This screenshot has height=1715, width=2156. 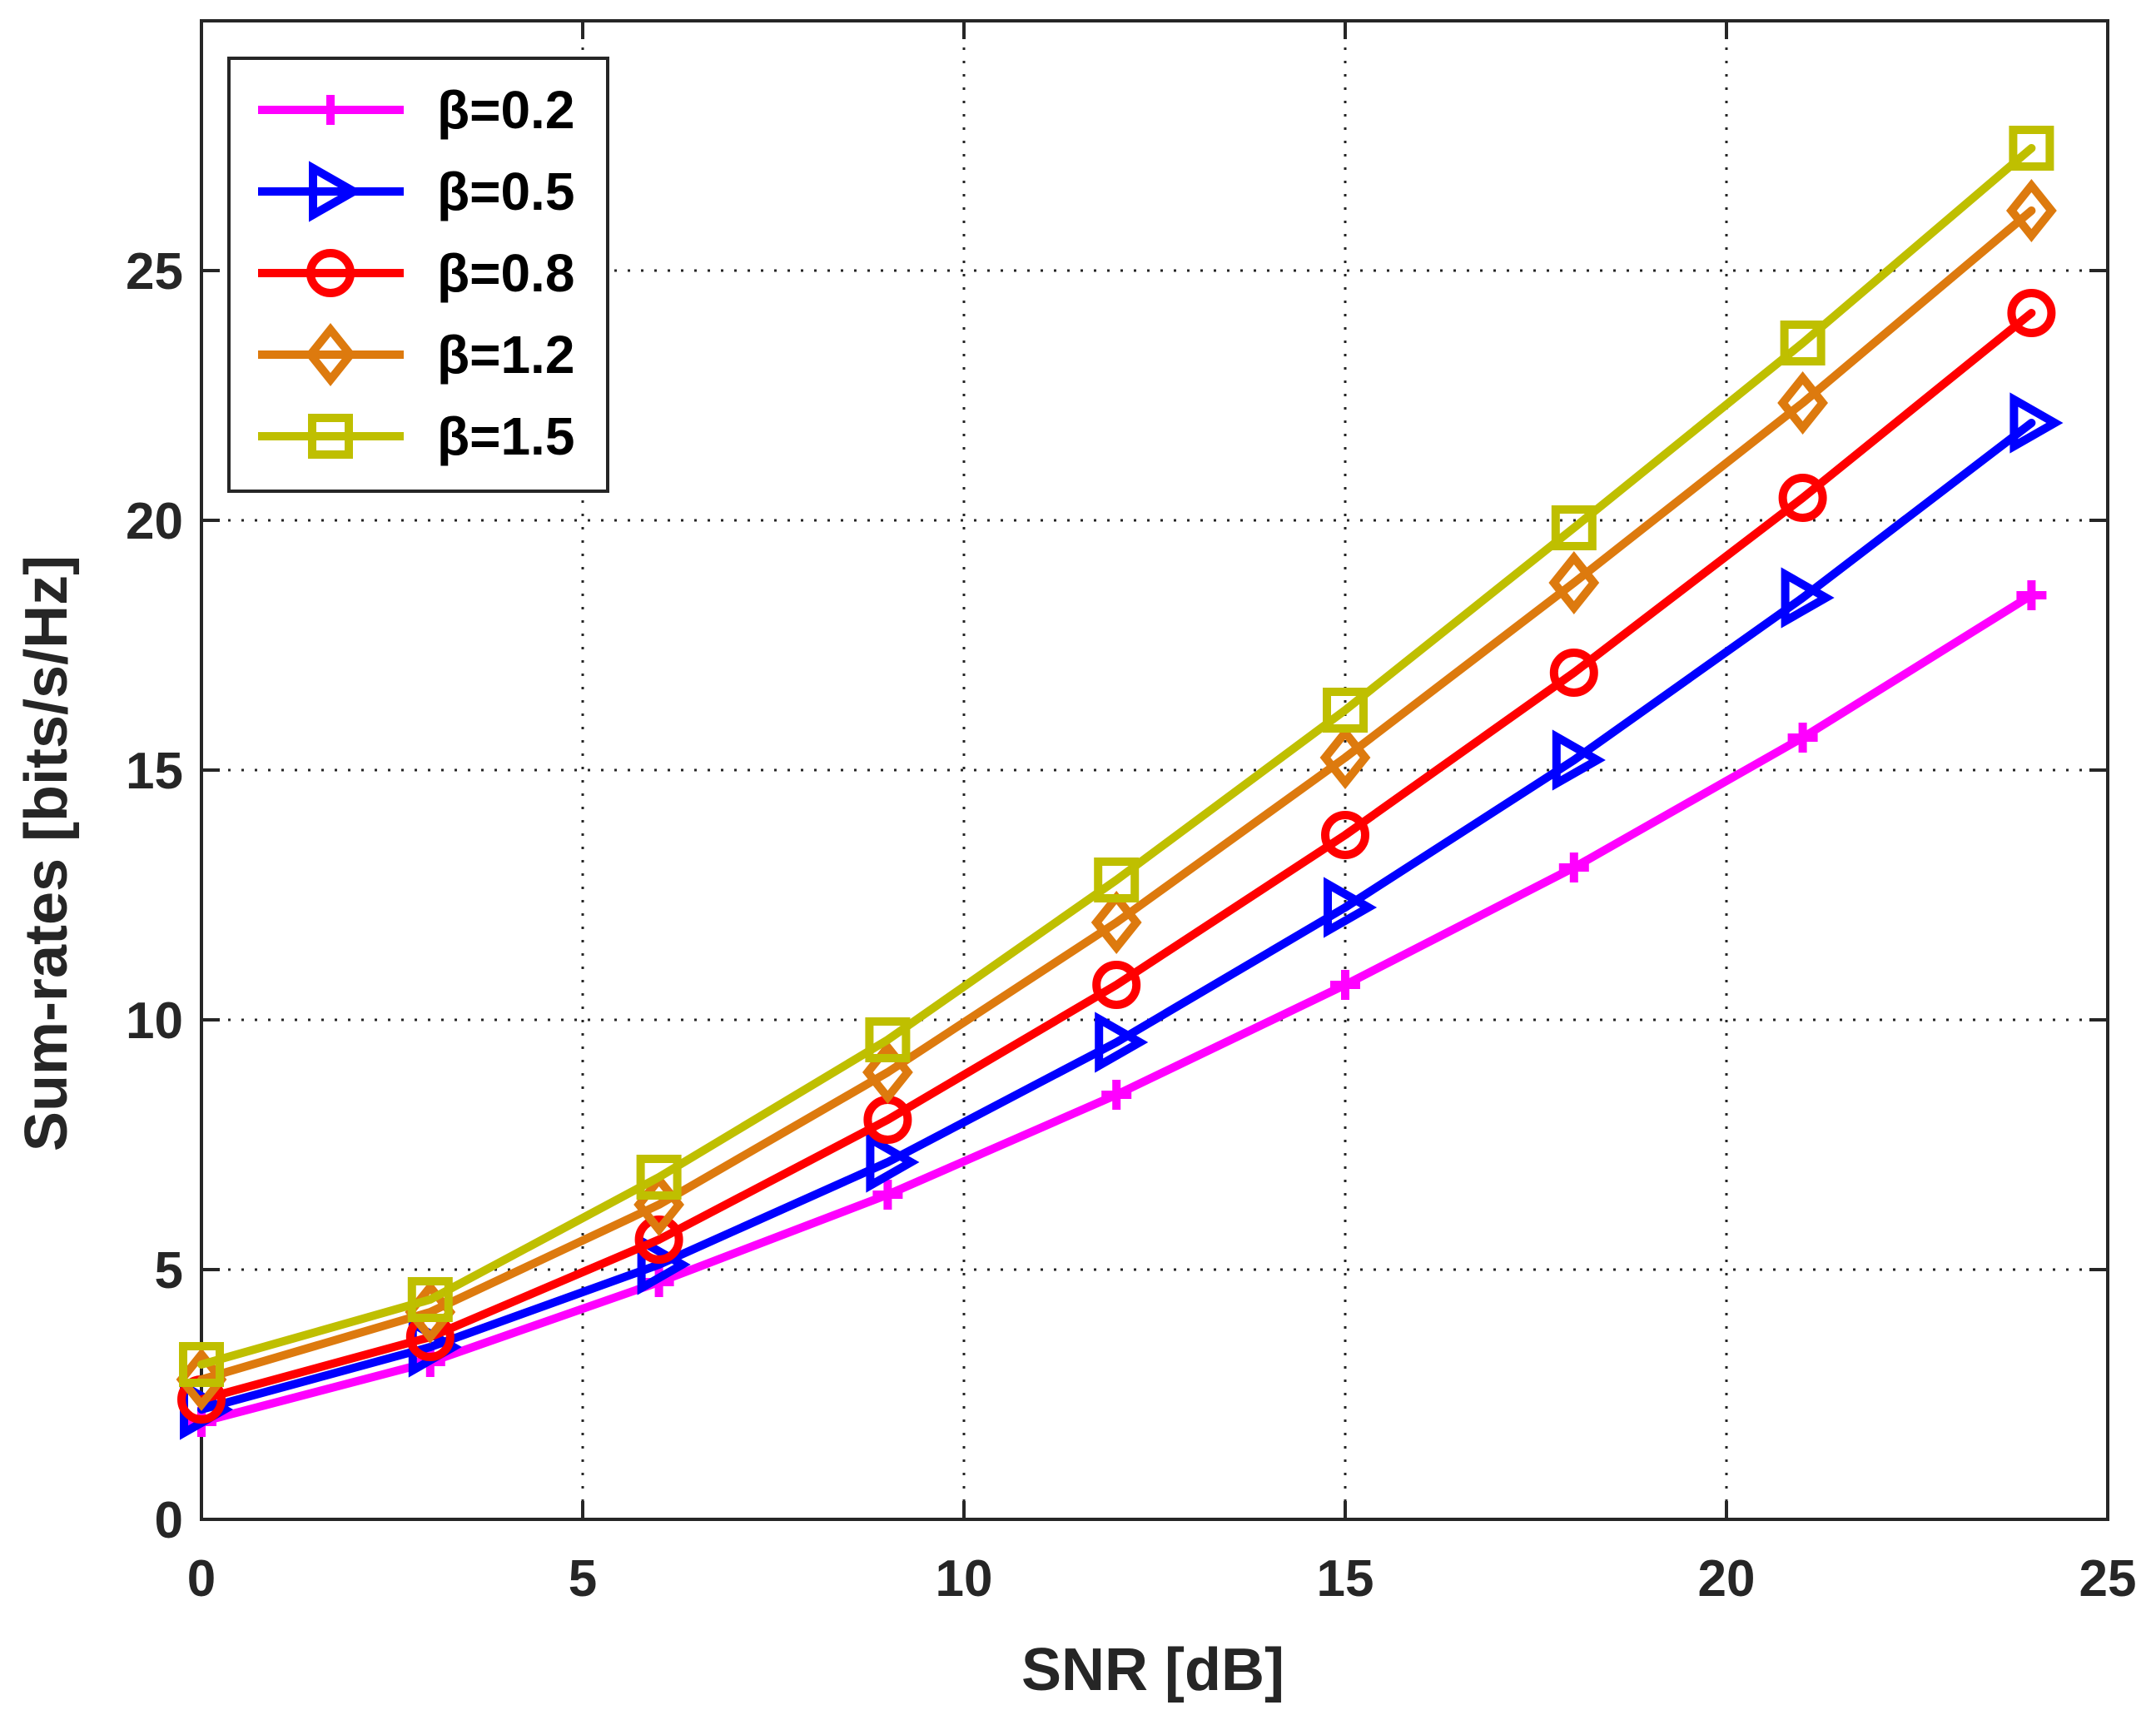 What do you see at coordinates (505, 355) in the screenshot?
I see `legend-label: β=1.2` at bounding box center [505, 355].